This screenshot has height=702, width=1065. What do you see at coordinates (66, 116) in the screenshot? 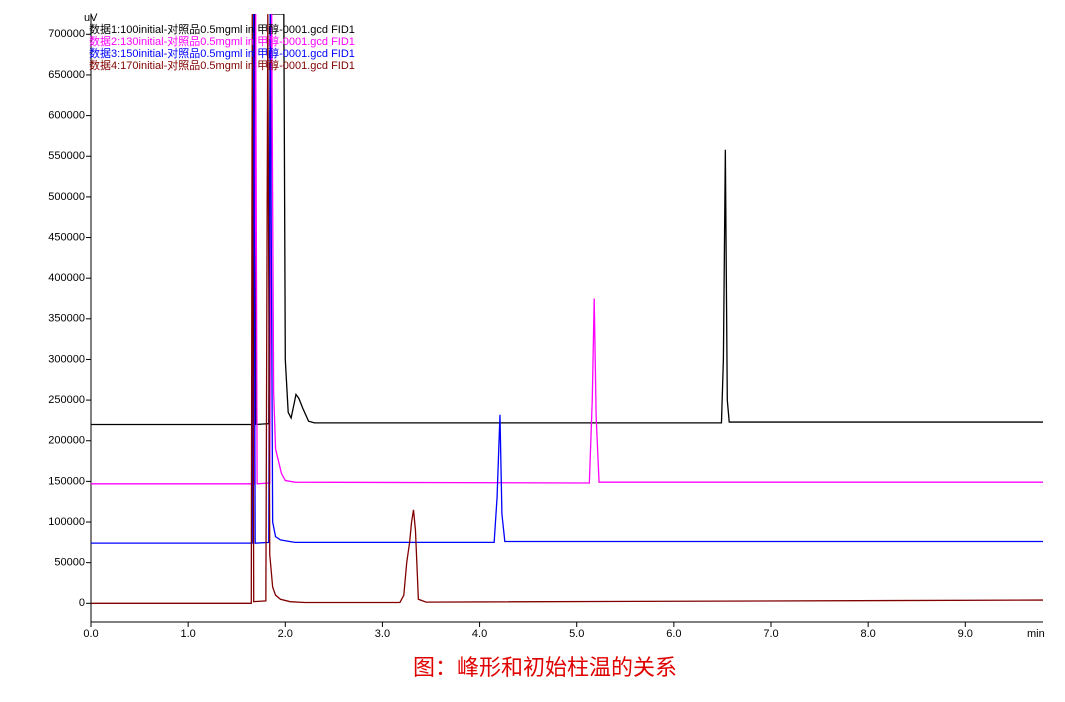
I see `y-tick-label: 600000` at bounding box center [66, 116].